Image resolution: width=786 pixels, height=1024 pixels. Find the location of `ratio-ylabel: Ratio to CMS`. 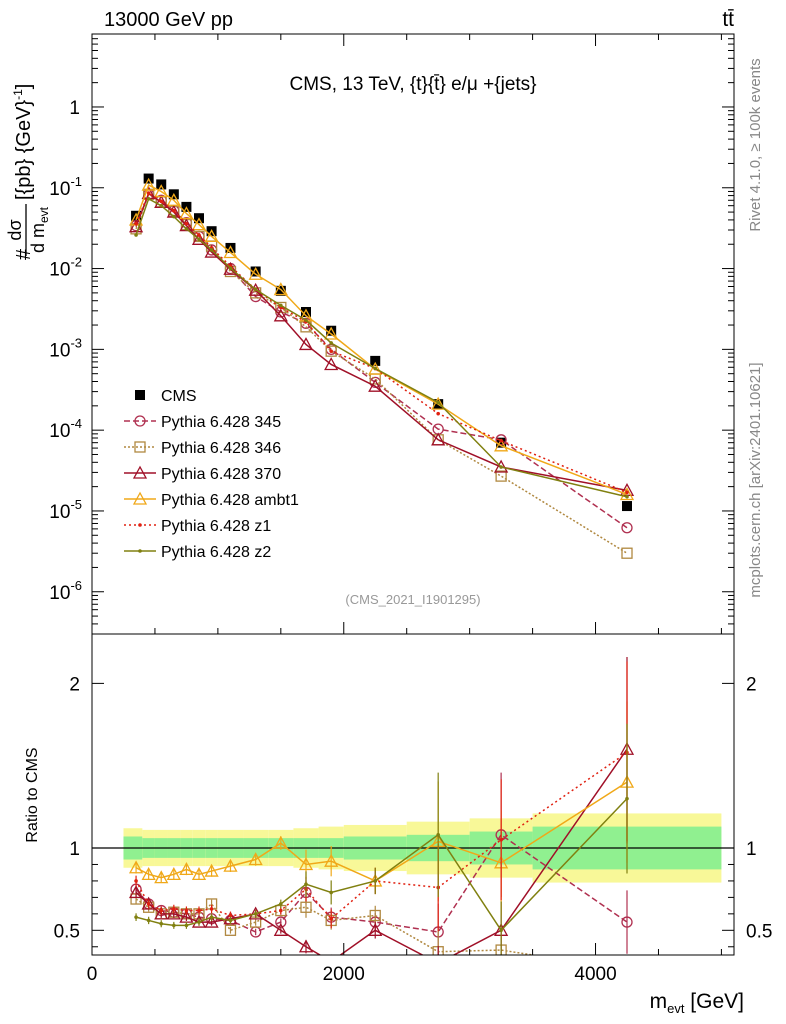

ratio-ylabel: Ratio to CMS is located at coordinates (32, 794).